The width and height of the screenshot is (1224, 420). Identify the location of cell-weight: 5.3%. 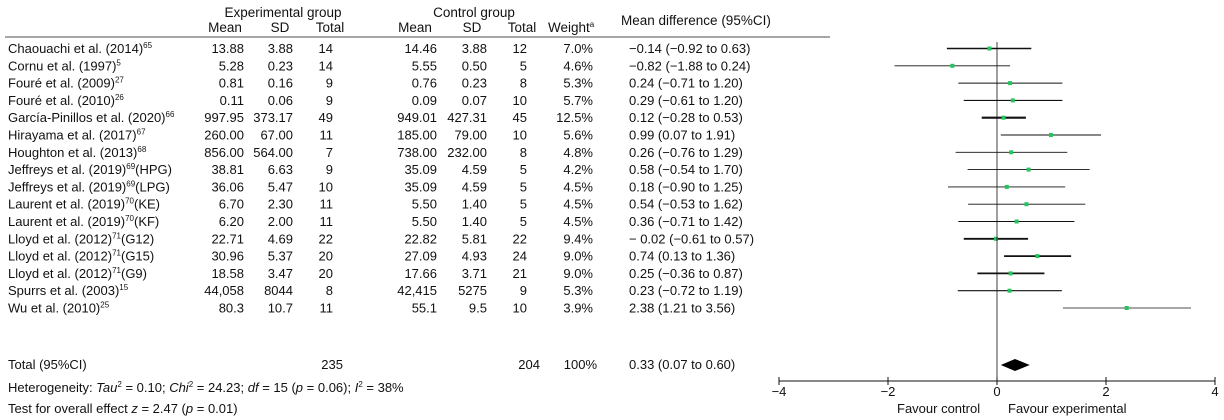
(578, 83).